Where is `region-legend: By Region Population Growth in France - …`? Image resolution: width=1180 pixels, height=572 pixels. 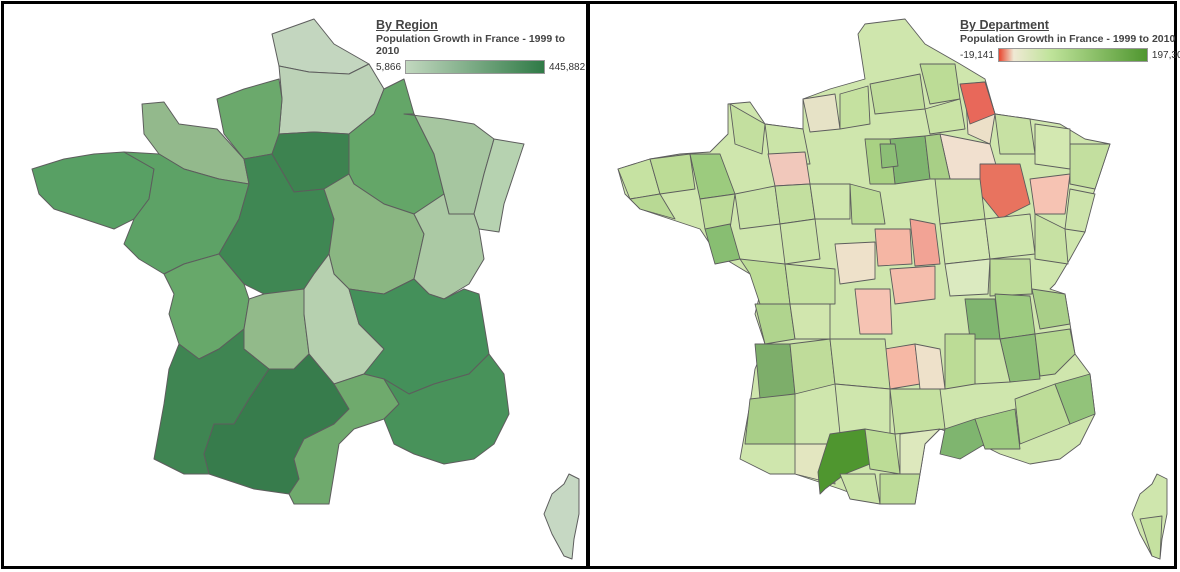 region-legend: By Region Population Growth in France - … is located at coordinates (481, 46).